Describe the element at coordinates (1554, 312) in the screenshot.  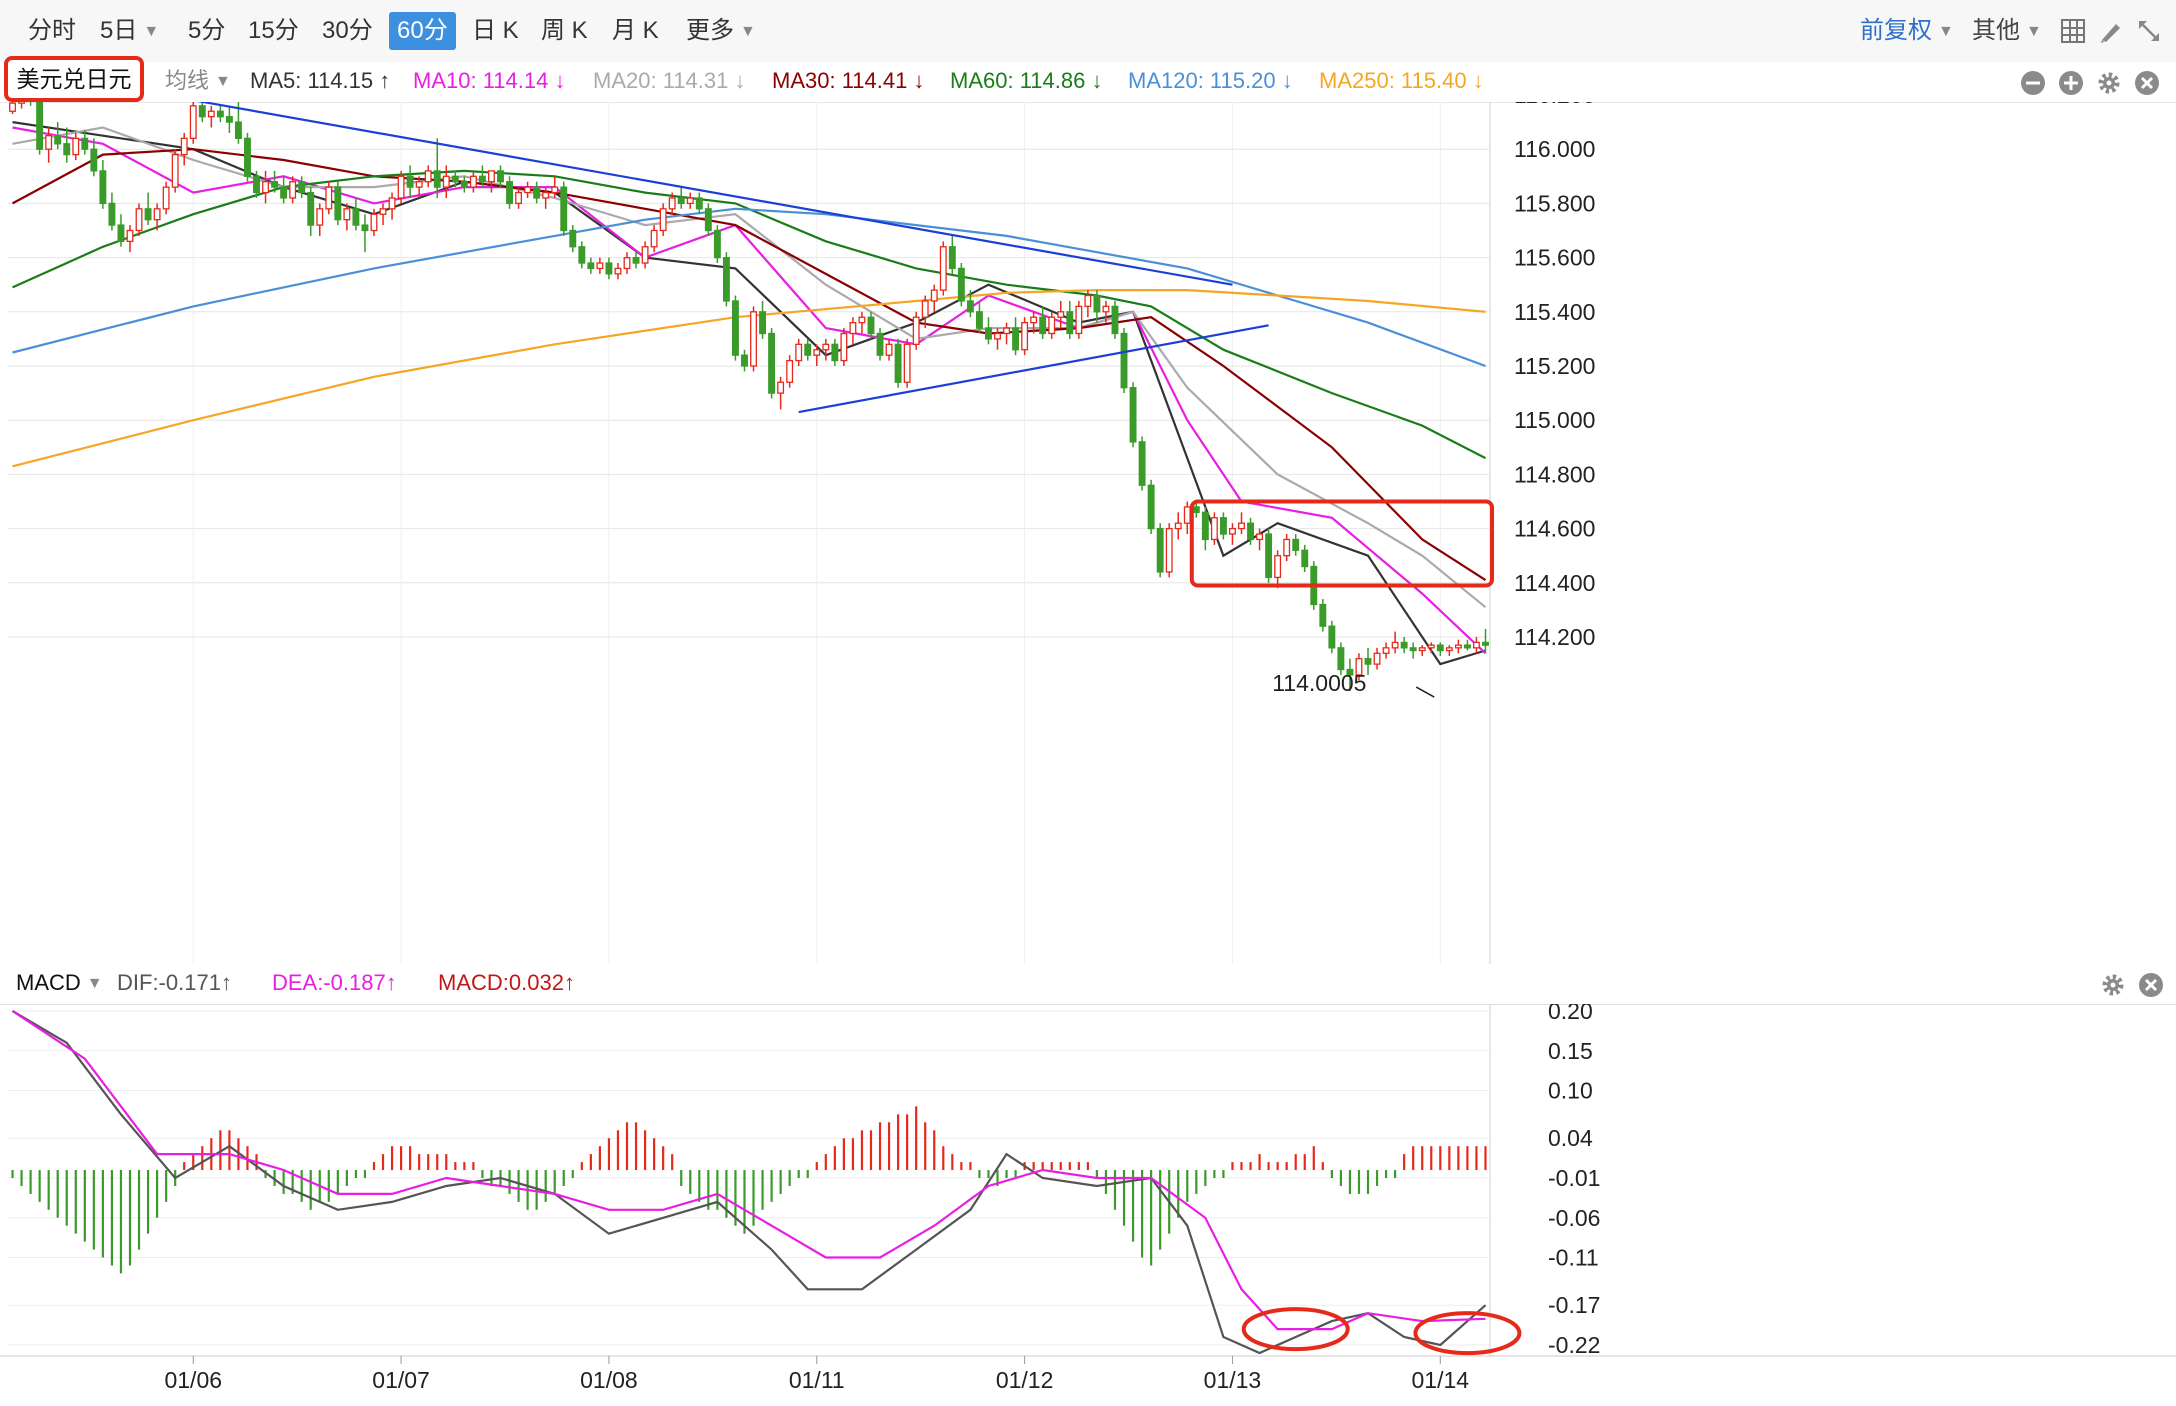
I see `y-tick-label: 115.400` at that location.